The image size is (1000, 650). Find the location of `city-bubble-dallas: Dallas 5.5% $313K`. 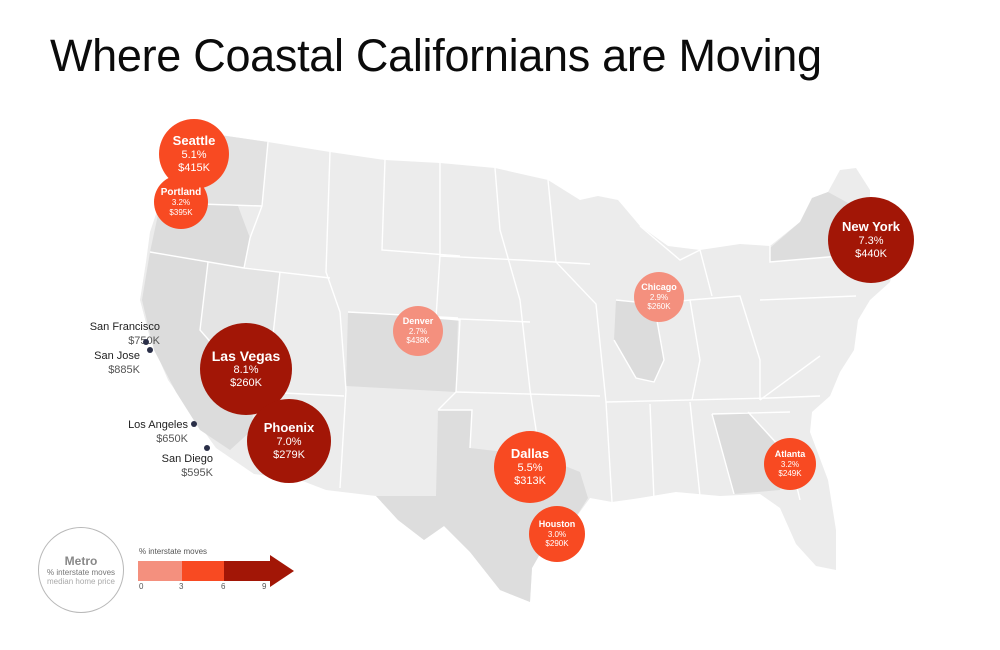

city-bubble-dallas: Dallas 5.5% $313K is located at coordinates (530, 467).